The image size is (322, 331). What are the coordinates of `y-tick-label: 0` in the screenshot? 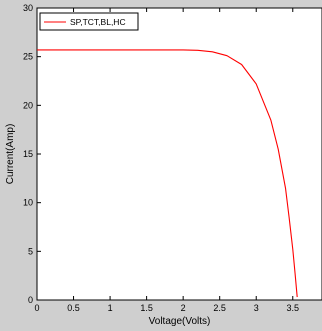 It's located at (30, 300).